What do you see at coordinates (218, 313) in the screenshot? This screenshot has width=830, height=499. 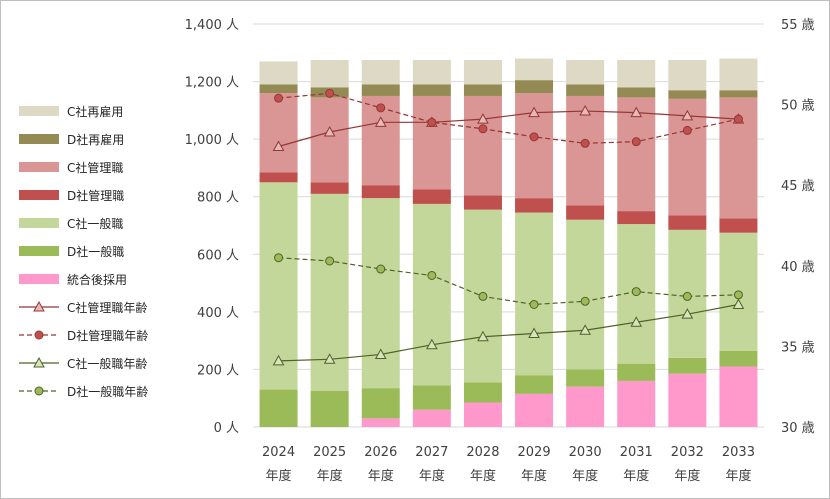 I see `y-left-tick-label: 400 人` at bounding box center [218, 313].